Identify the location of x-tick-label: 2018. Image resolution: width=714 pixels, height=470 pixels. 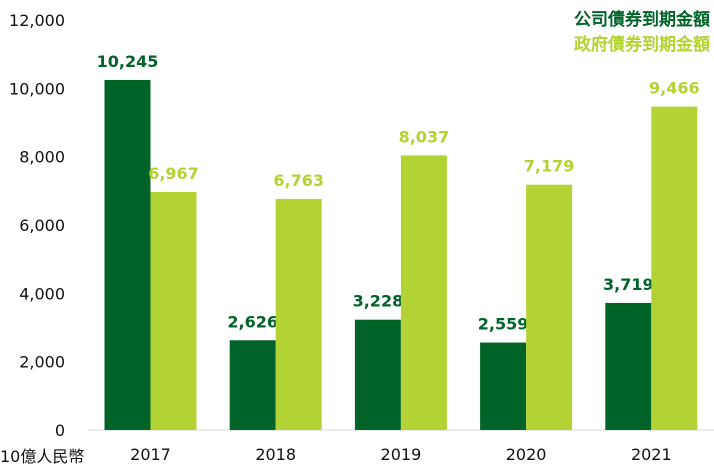
(275, 454).